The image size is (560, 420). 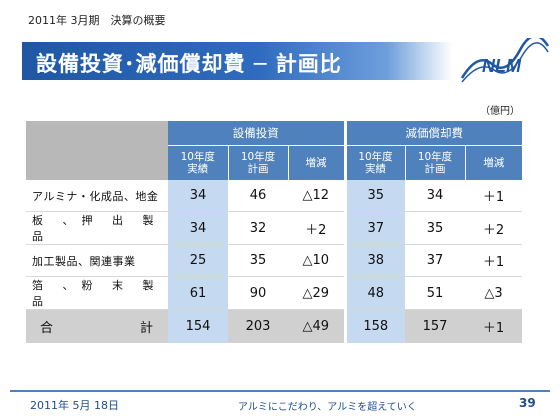 What do you see at coordinates (316, 196) in the screenshot?
I see `table-cell: △12` at bounding box center [316, 196].